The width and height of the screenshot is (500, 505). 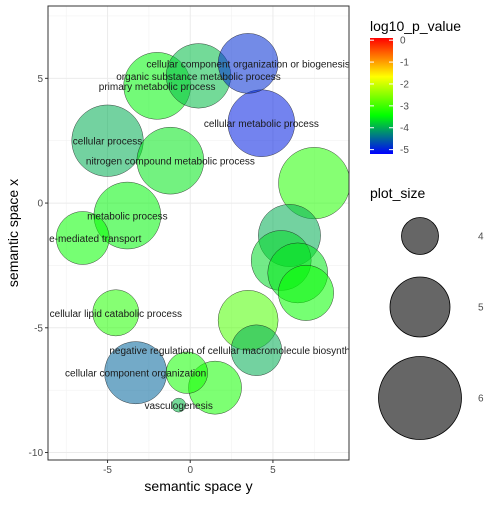 I want to click on bubble-label: metabolic process, so click(x=127, y=217).